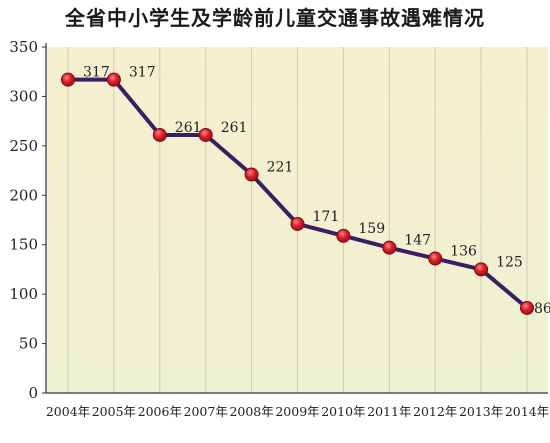 The image size is (550, 443). I want to click on x-tick-label: 2013年, so click(481, 411).